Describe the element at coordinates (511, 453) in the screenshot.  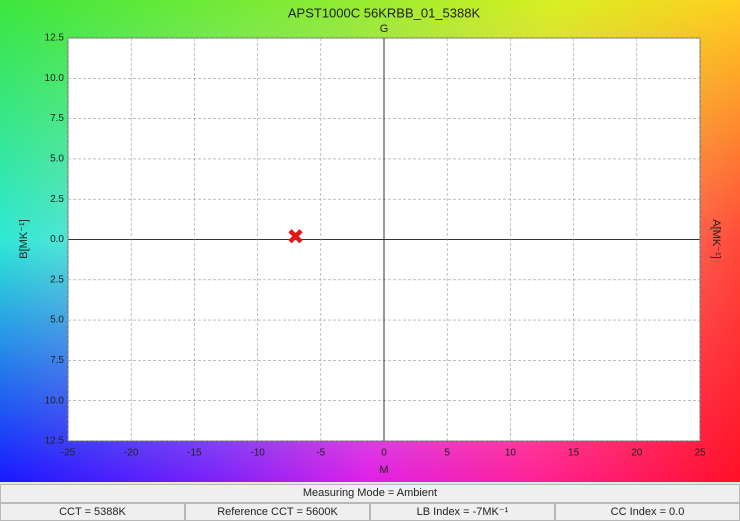
I see `x-tick-label: 10` at that location.